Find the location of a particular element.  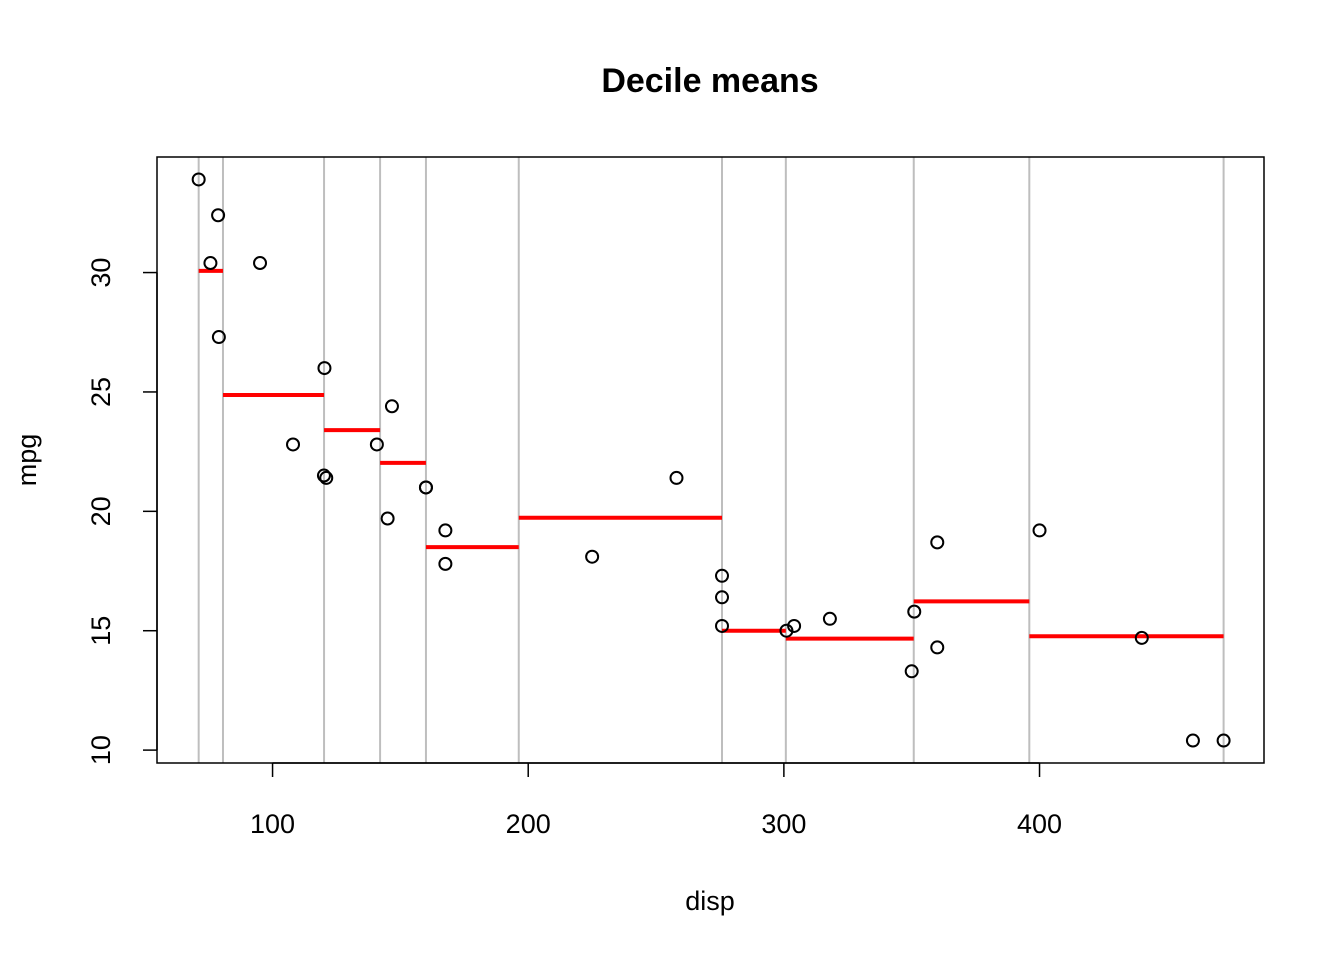

y-tick-label-10: 10 is located at coordinates (101, 750).